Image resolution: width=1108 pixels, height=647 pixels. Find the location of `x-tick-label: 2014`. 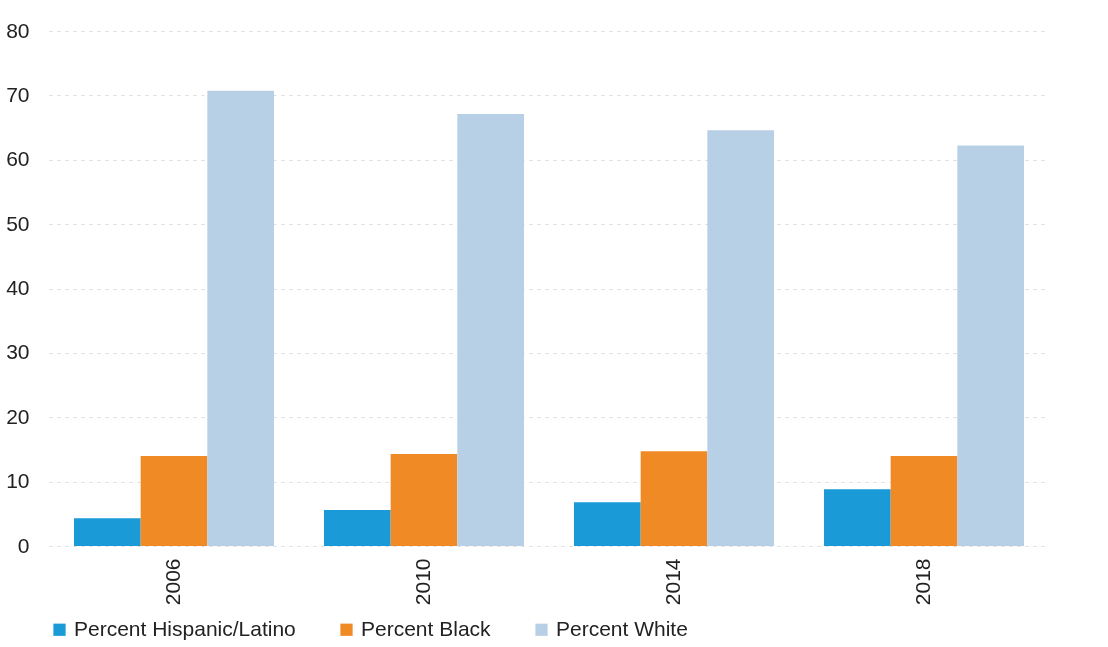

x-tick-label: 2014 is located at coordinates (672, 582).